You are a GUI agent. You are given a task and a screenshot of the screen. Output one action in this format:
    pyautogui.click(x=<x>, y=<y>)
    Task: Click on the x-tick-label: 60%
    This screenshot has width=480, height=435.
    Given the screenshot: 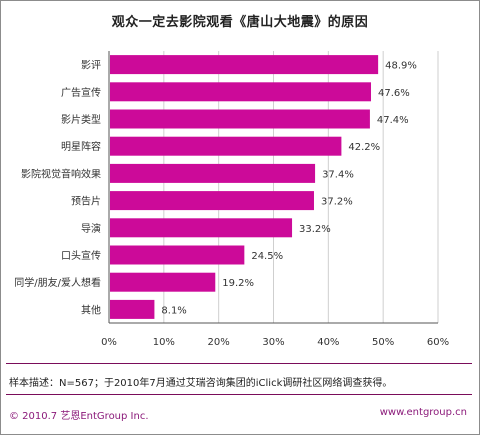 What is the action you would take?
    pyautogui.click(x=438, y=342)
    